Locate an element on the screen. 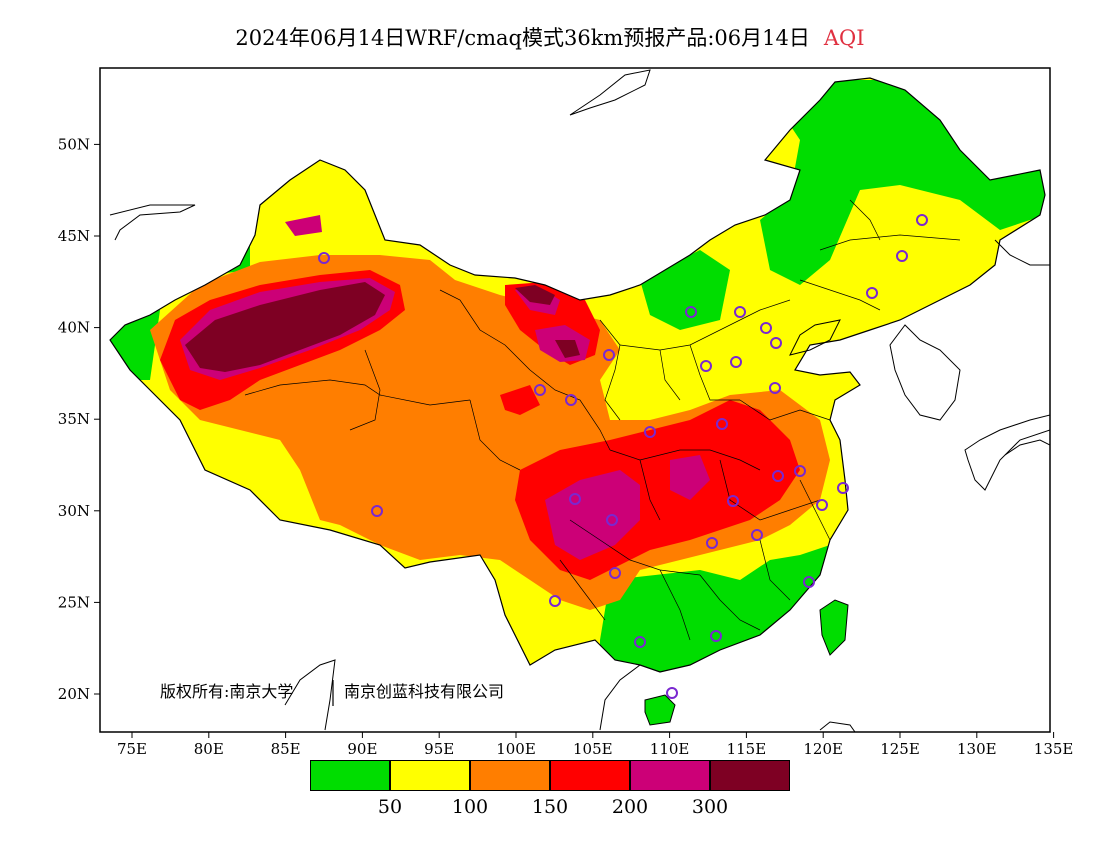 Image resolution: width=1100 pixels, height=850 pixels. region-hazardous-taklamakan is located at coordinates (285, 327).